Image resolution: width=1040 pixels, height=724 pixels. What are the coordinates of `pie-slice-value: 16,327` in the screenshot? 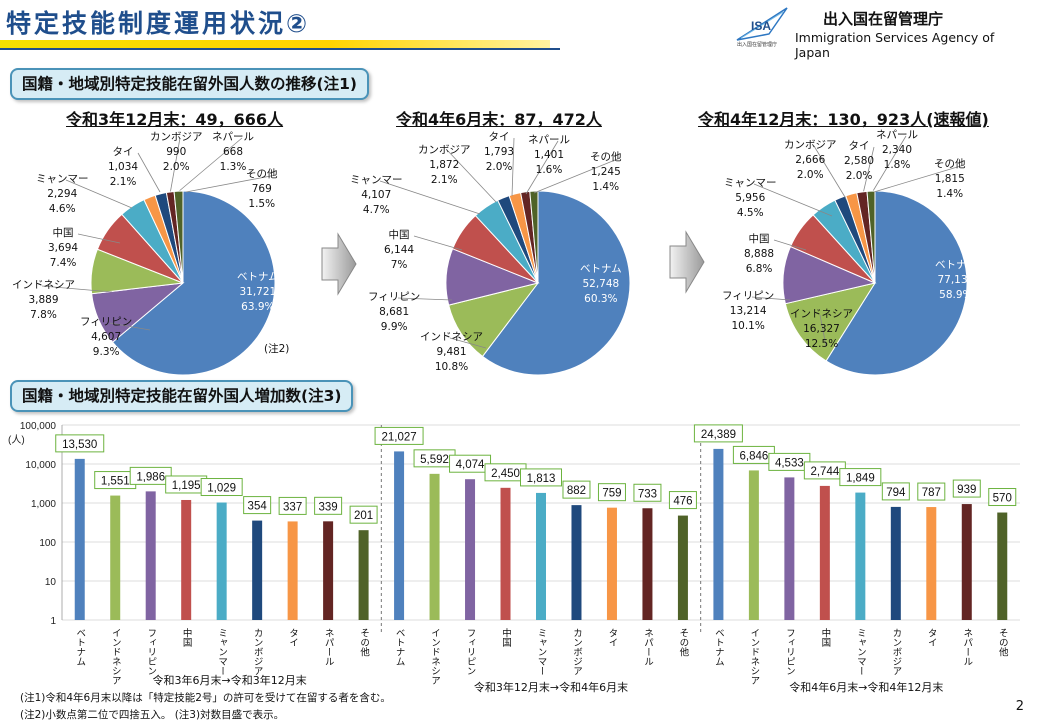 It's located at (821, 329).